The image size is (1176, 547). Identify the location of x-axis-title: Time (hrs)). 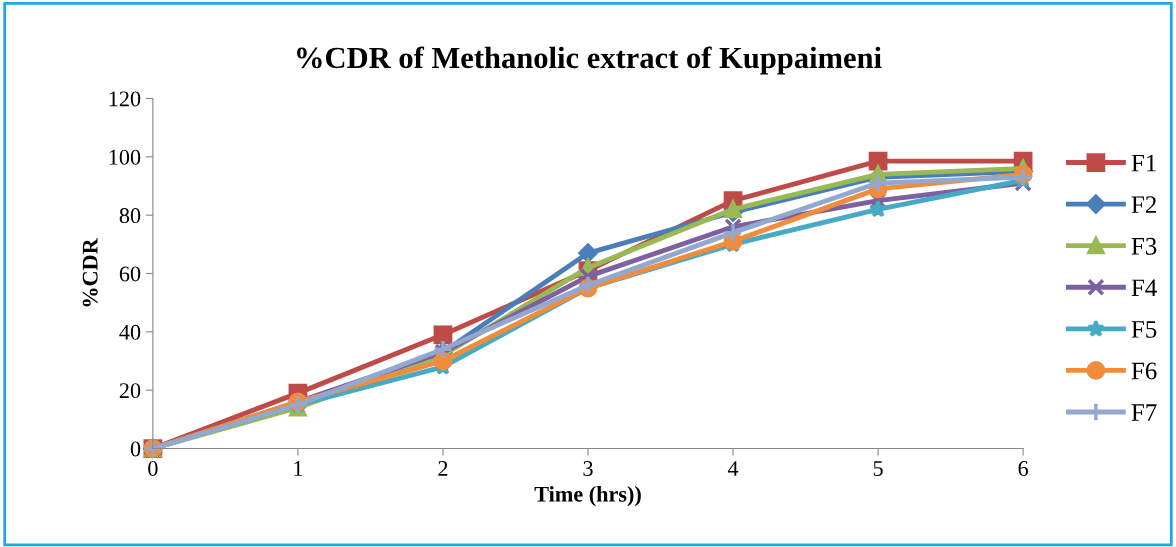
(587, 496).